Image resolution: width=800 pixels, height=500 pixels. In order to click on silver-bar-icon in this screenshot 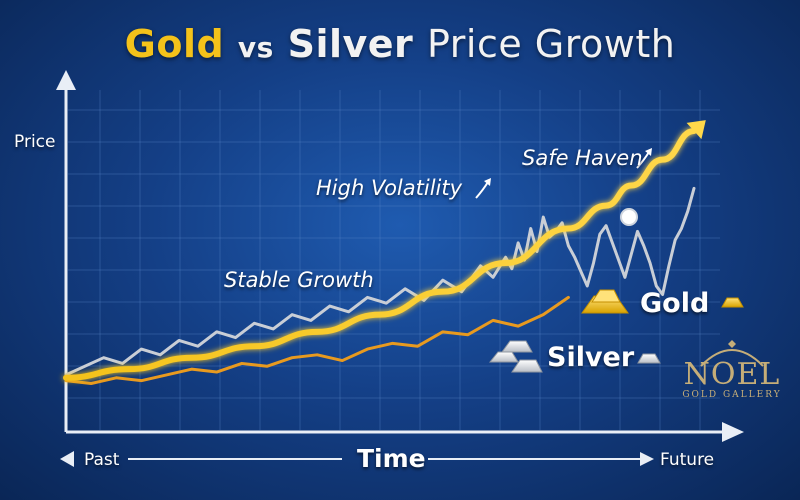, I will do `click(574, 356)`.